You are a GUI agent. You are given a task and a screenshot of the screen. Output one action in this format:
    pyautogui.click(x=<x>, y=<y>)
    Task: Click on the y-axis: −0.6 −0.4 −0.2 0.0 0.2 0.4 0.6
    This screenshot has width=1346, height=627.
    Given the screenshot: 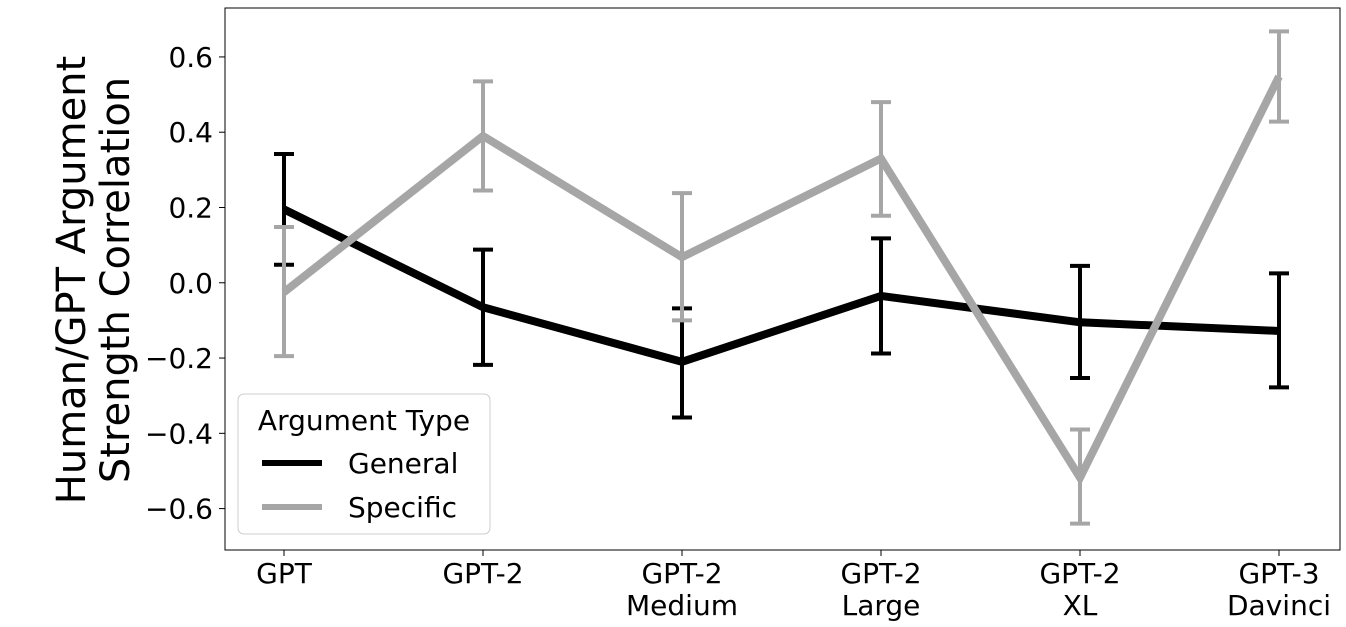 What is the action you would take?
    pyautogui.click(x=185, y=283)
    